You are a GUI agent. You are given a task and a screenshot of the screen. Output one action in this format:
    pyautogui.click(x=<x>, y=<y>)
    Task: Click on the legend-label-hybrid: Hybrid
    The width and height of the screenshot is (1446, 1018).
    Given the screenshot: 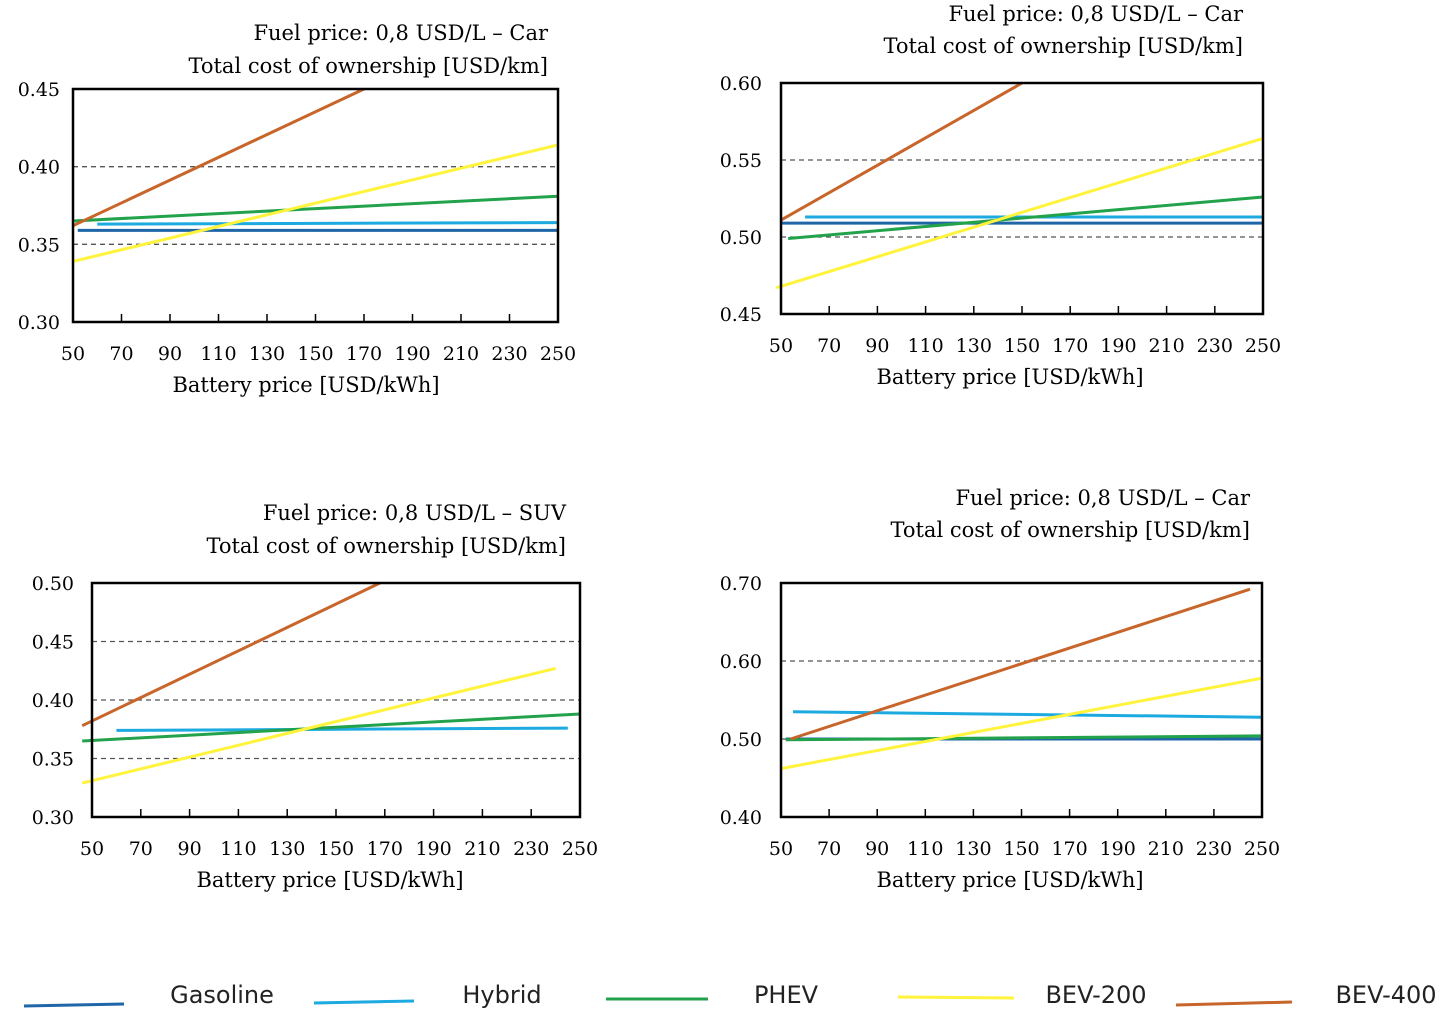 What is the action you would take?
    pyautogui.click(x=501, y=995)
    